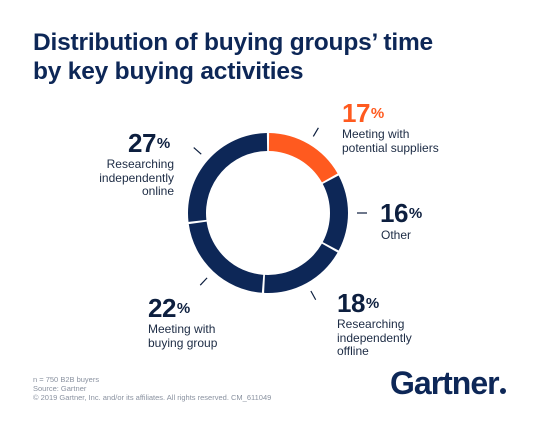 This screenshot has width=540, height=422. Describe the element at coordinates (358, 303) in the screenshot. I see `segment-percent-researching-offline: 18%` at that location.